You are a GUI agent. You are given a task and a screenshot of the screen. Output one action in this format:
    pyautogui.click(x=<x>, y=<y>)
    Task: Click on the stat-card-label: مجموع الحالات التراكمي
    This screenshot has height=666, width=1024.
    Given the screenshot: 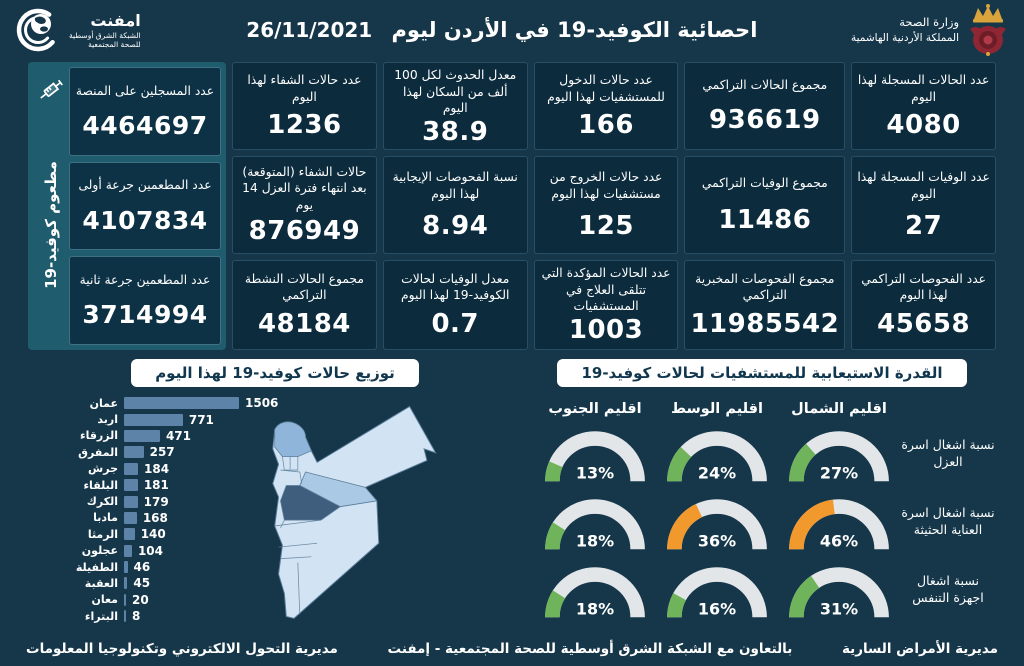 What is the action you would take?
    pyautogui.click(x=765, y=85)
    